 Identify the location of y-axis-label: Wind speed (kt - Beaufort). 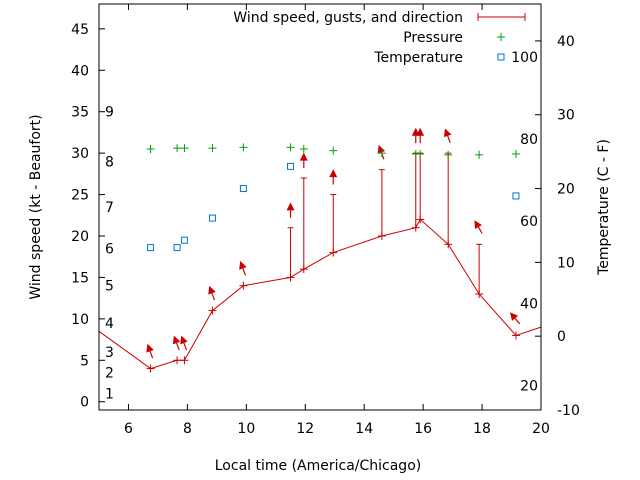
(36, 206).